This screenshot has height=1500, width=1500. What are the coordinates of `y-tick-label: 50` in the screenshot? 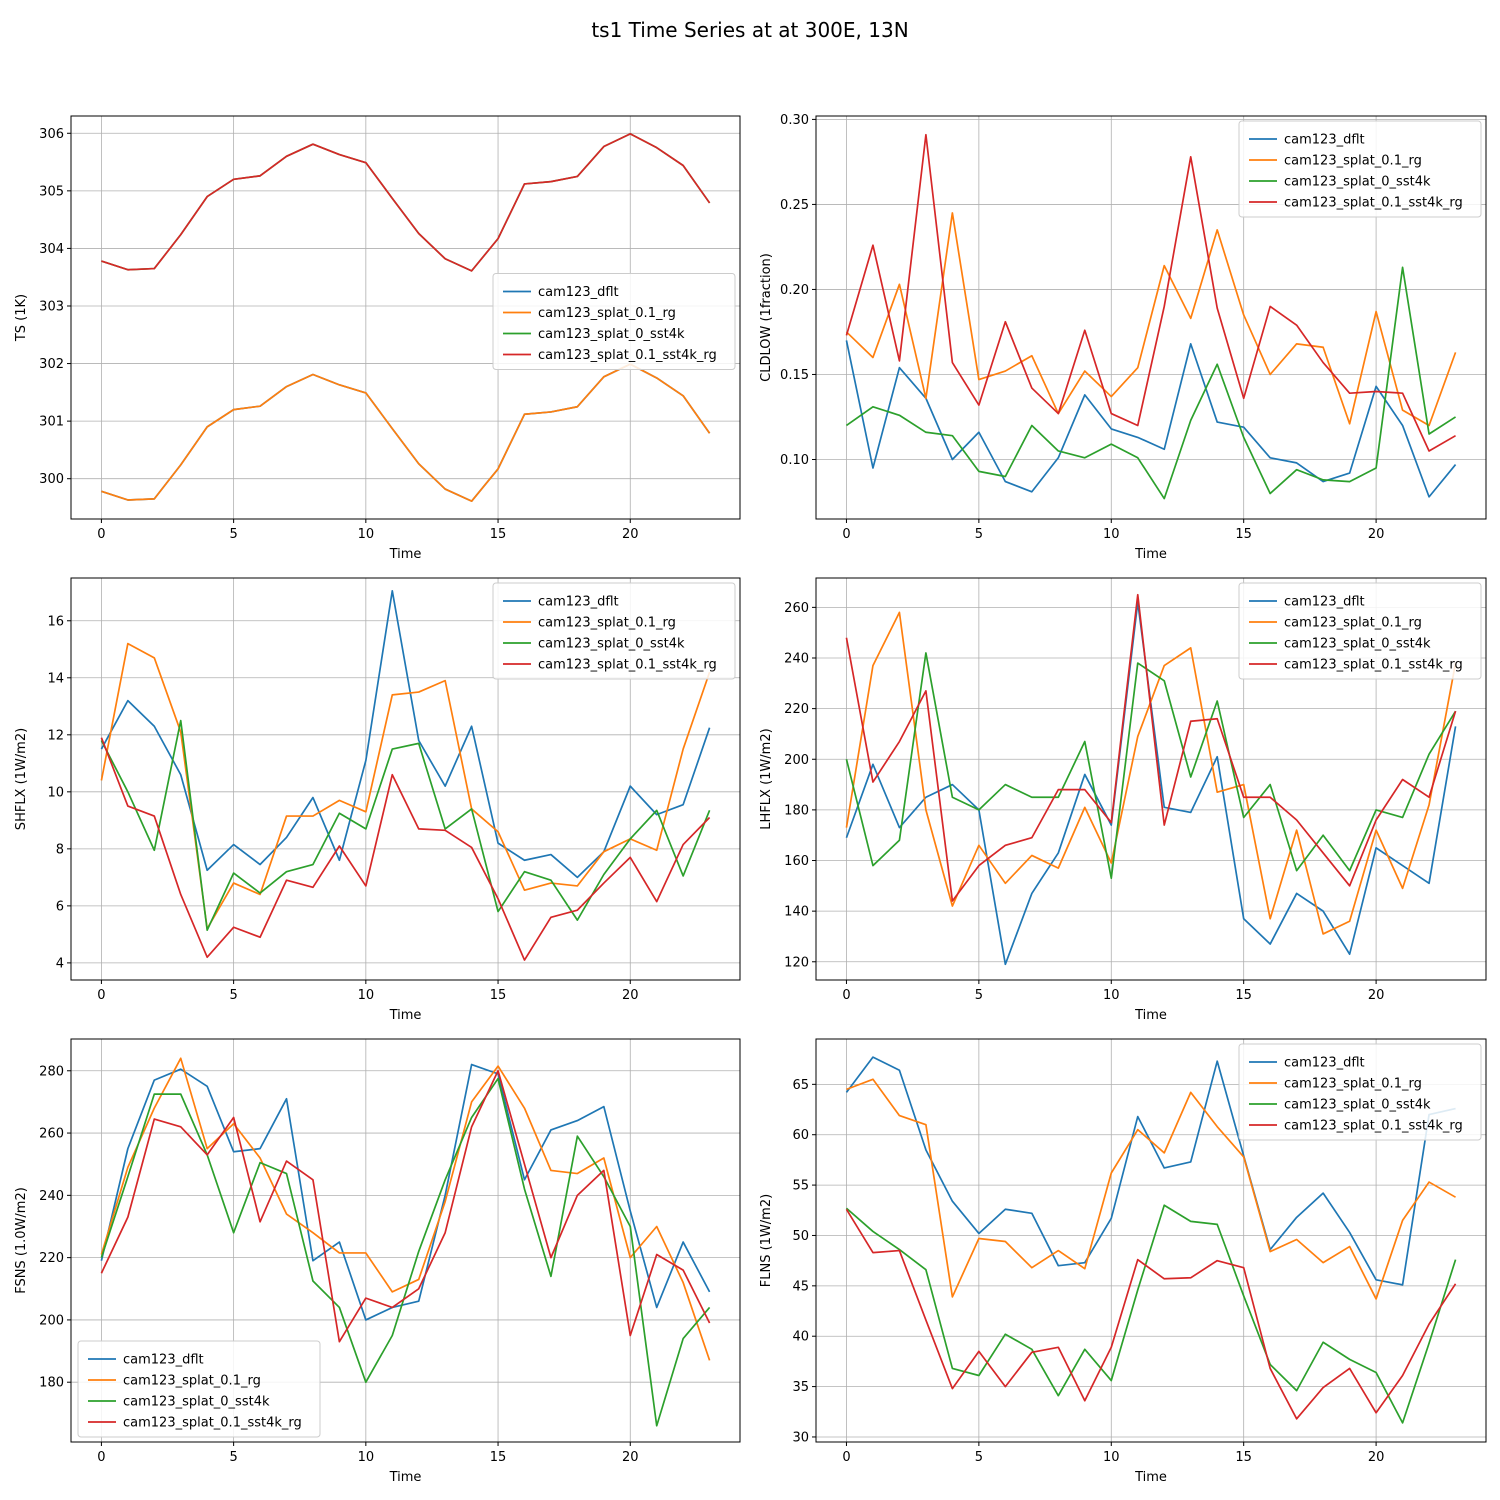 It's located at (800, 1236).